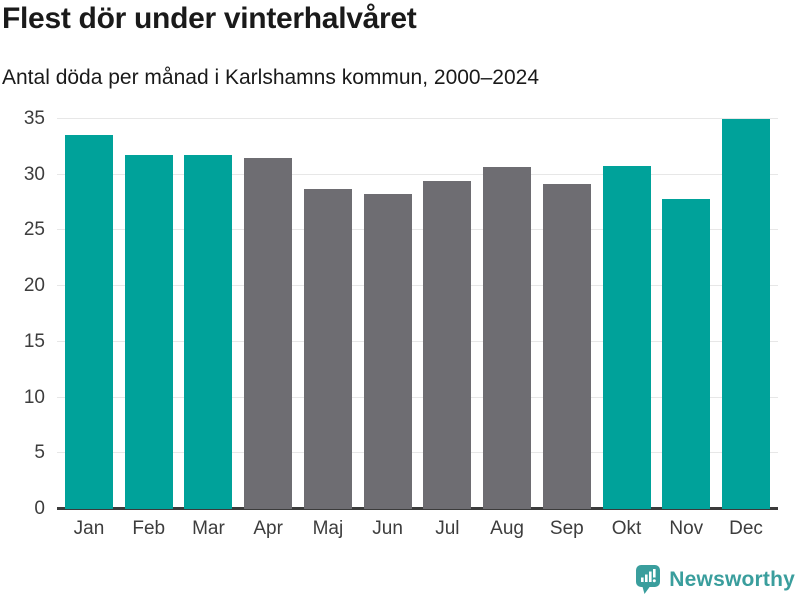 Image resolution: width=800 pixels, height=600 pixels. I want to click on bar-aug, so click(507, 337).